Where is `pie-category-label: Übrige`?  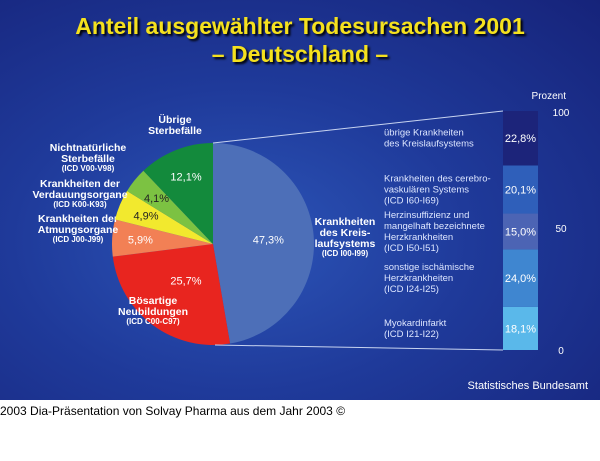 pie-category-label: Übrige is located at coordinates (174, 119).